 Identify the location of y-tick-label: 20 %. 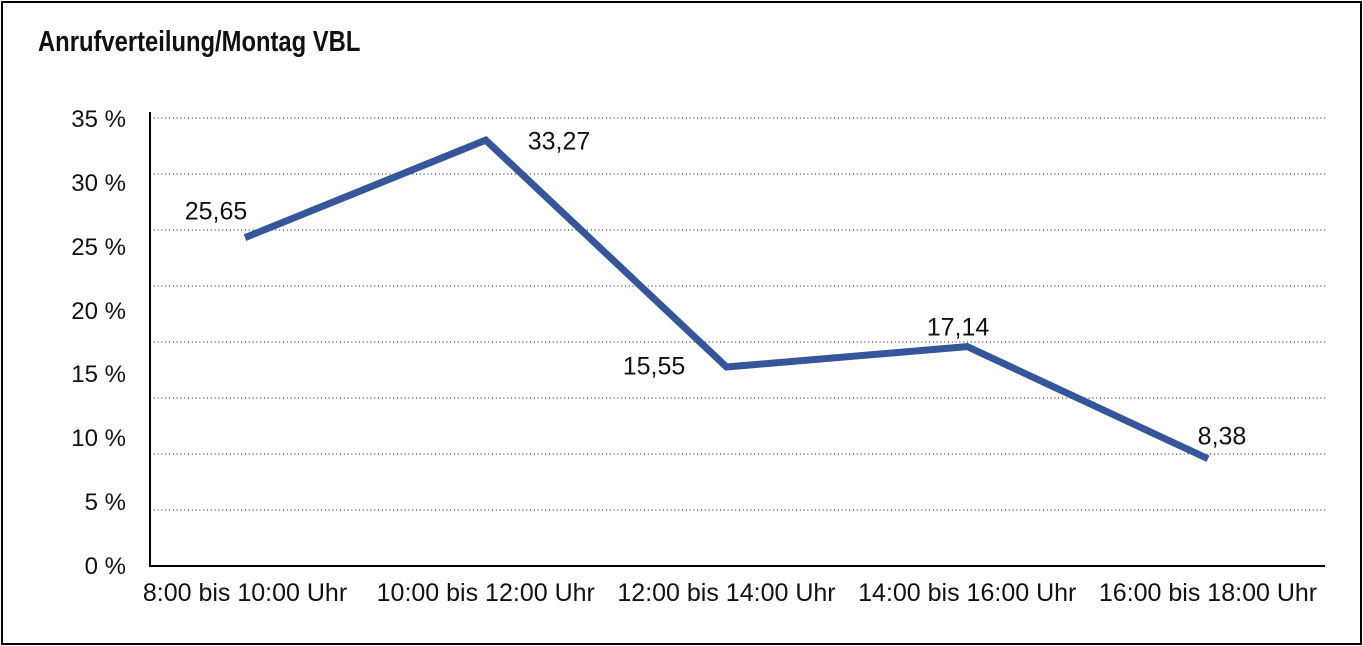
(98, 311).